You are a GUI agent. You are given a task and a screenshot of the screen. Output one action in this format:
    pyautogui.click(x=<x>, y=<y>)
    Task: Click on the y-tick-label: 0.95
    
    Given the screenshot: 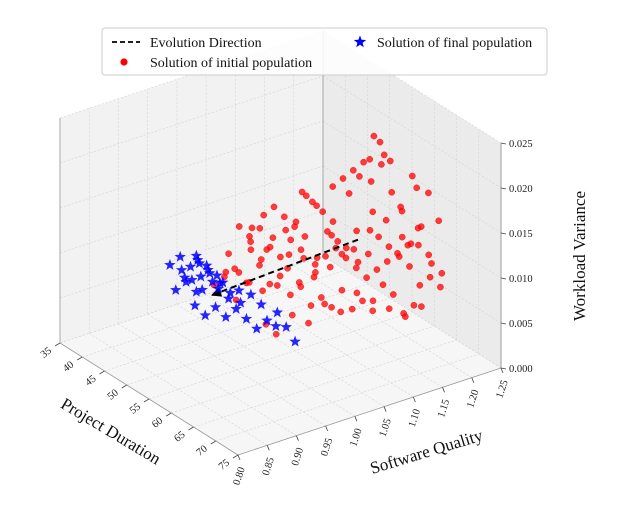 What is the action you would take?
    pyautogui.click(x=327, y=447)
    